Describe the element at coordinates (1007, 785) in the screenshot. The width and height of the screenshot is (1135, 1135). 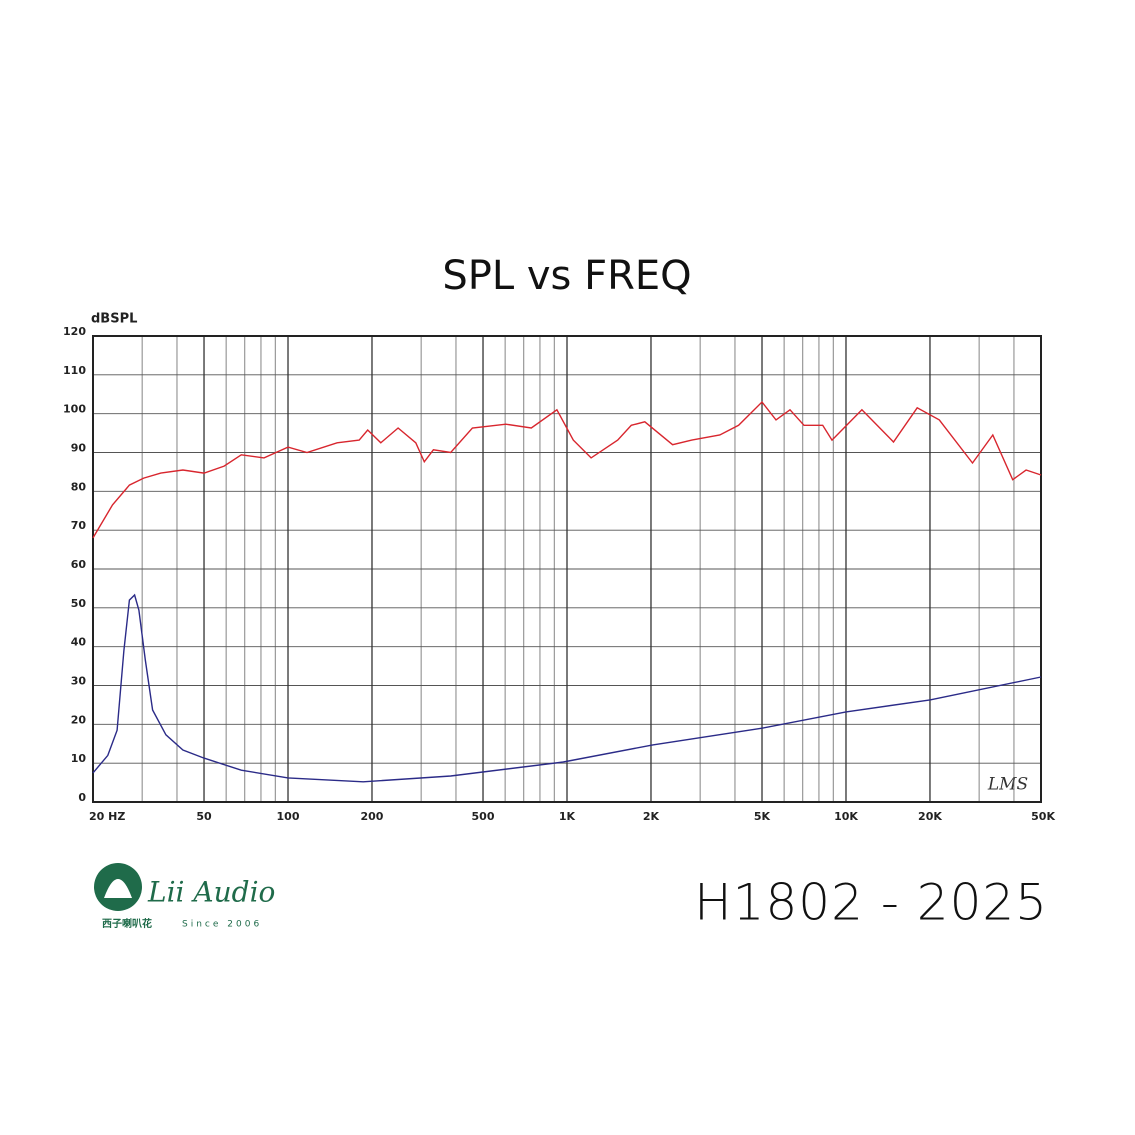
I see `annotation: LMS` at that location.